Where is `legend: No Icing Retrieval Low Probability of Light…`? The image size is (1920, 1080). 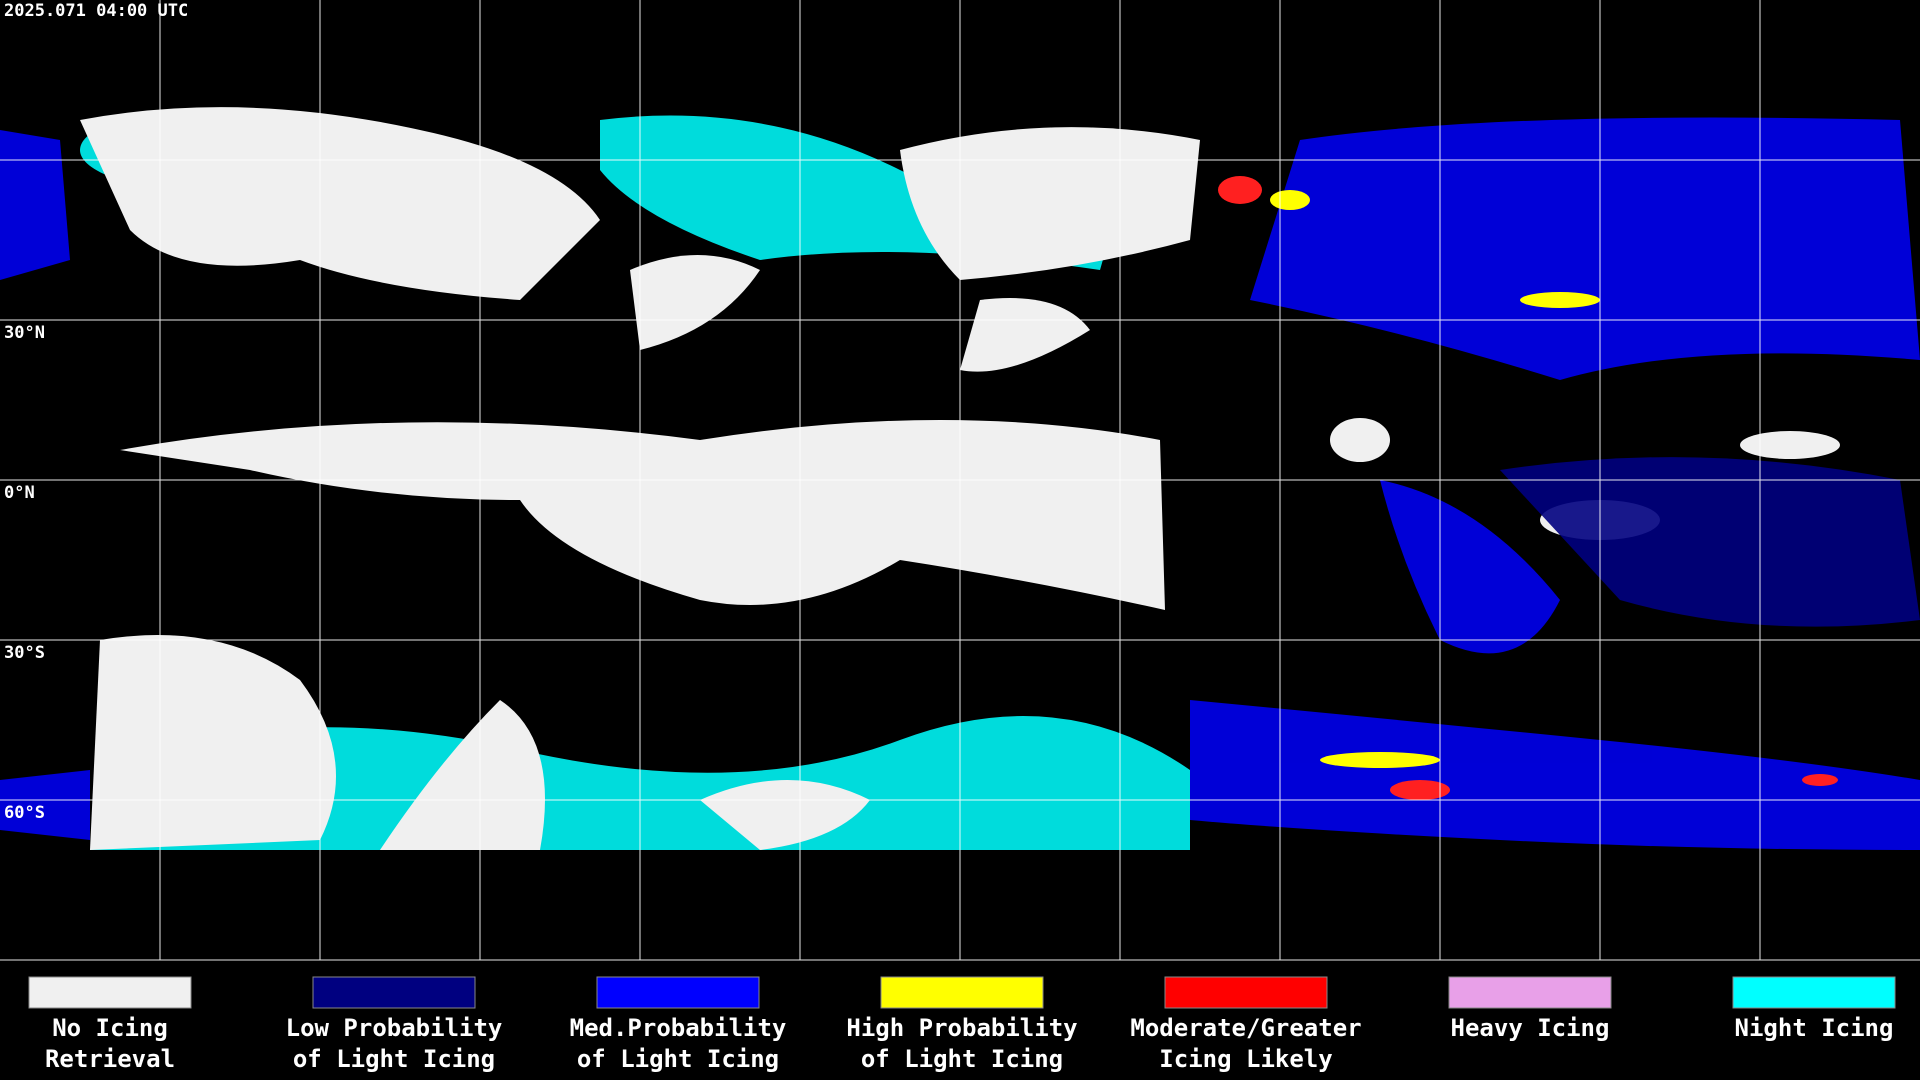
legend: No Icing Retrieval Low Probability of Light… is located at coordinates (962, 1024).